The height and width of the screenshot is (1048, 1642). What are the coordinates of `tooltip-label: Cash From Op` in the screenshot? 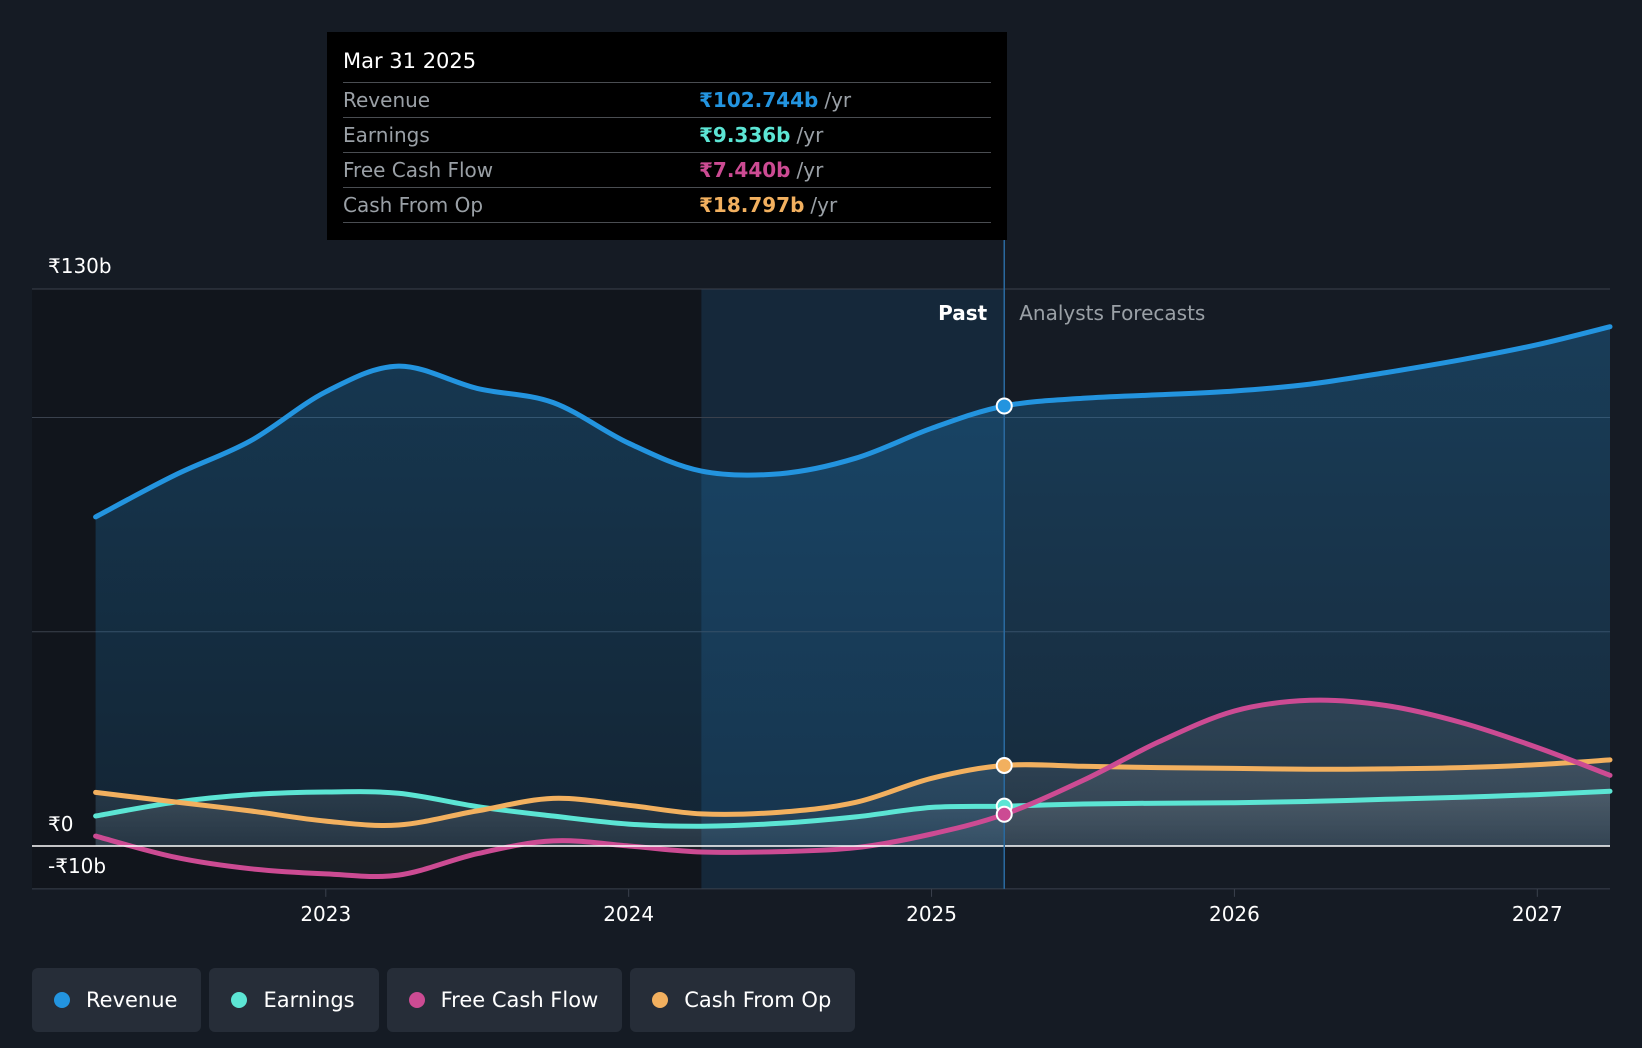 It's located at (413, 205).